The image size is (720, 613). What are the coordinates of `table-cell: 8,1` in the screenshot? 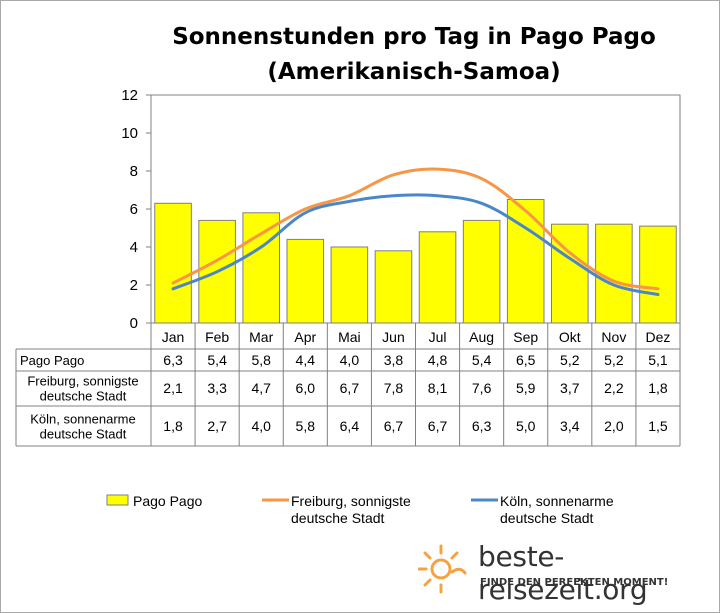 It's located at (438, 388).